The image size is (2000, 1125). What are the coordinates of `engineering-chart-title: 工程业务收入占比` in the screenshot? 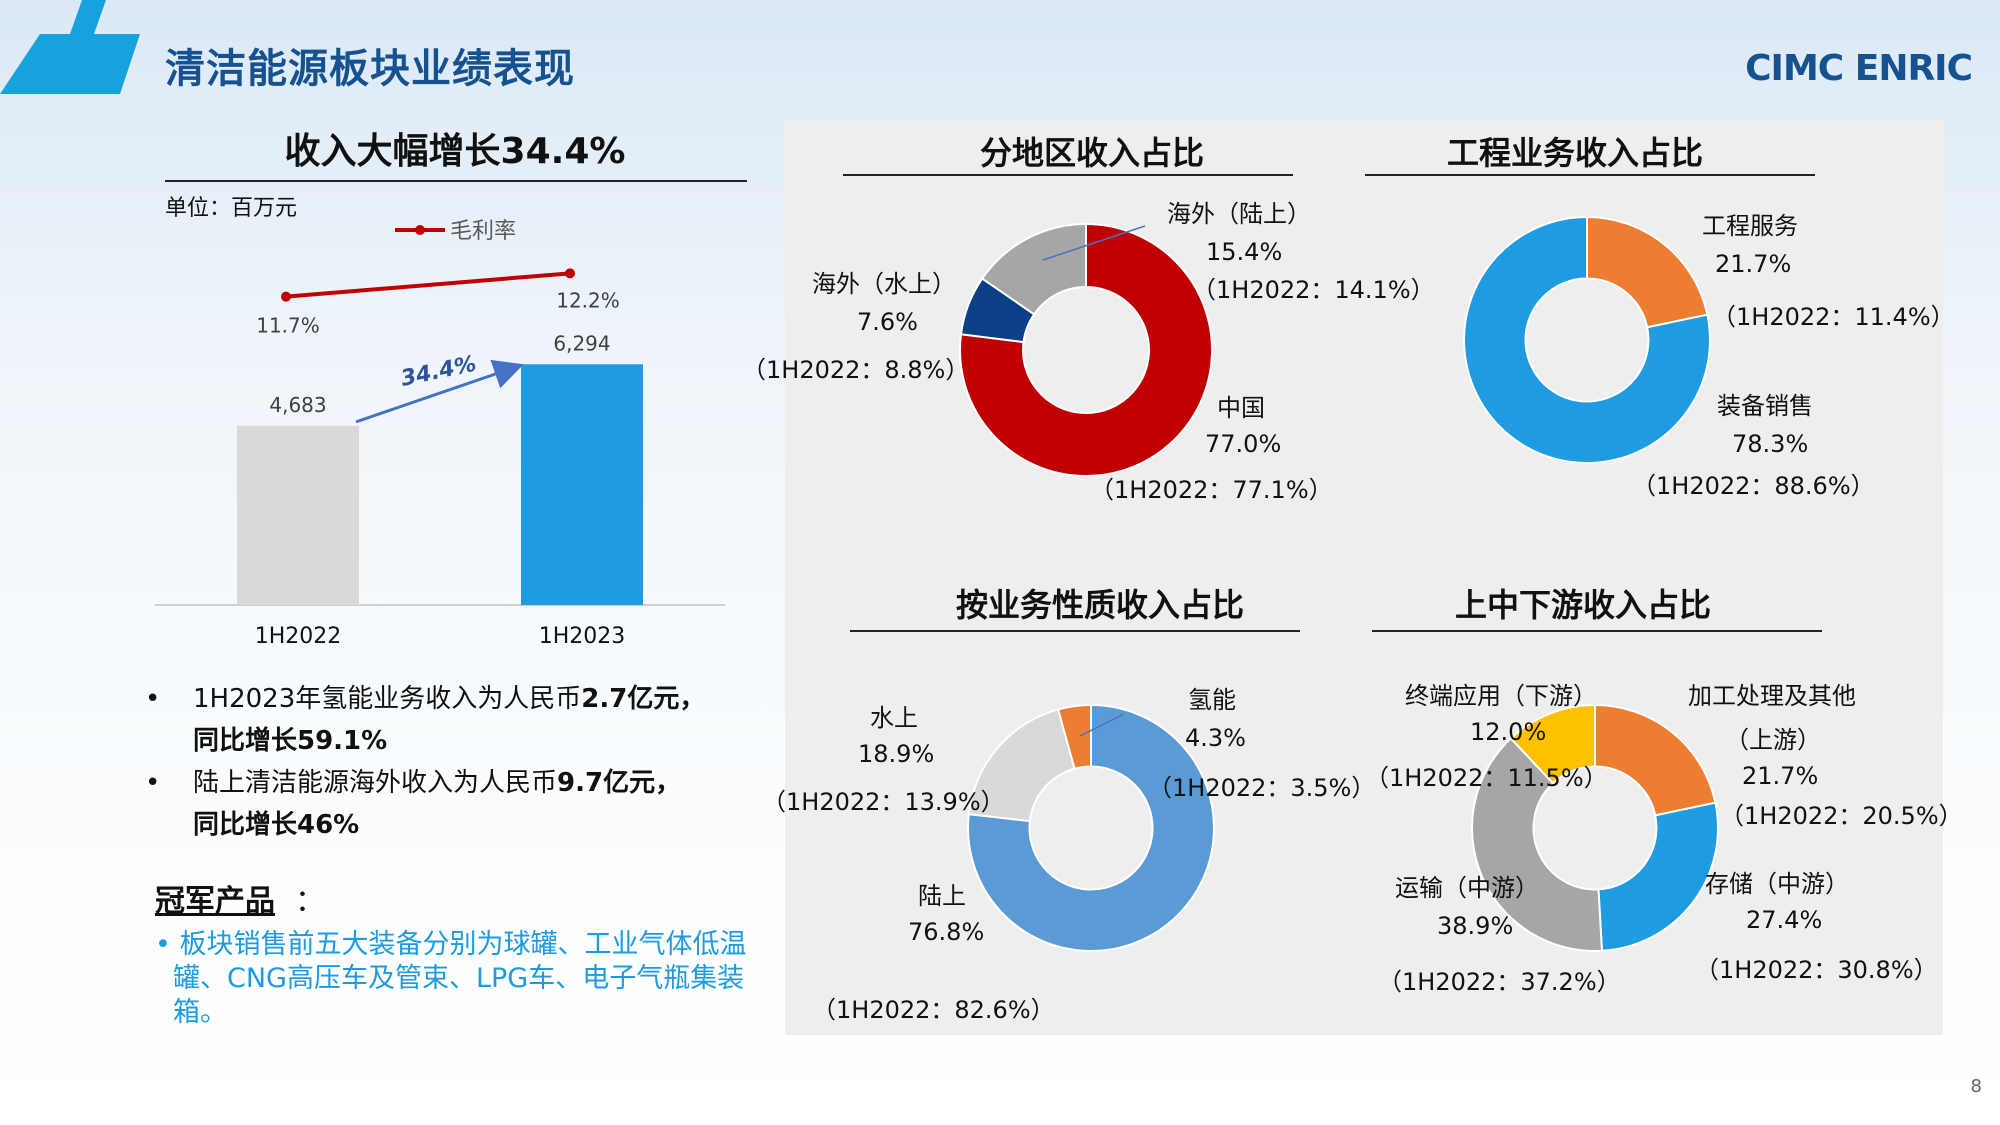 It's located at (1574, 153).